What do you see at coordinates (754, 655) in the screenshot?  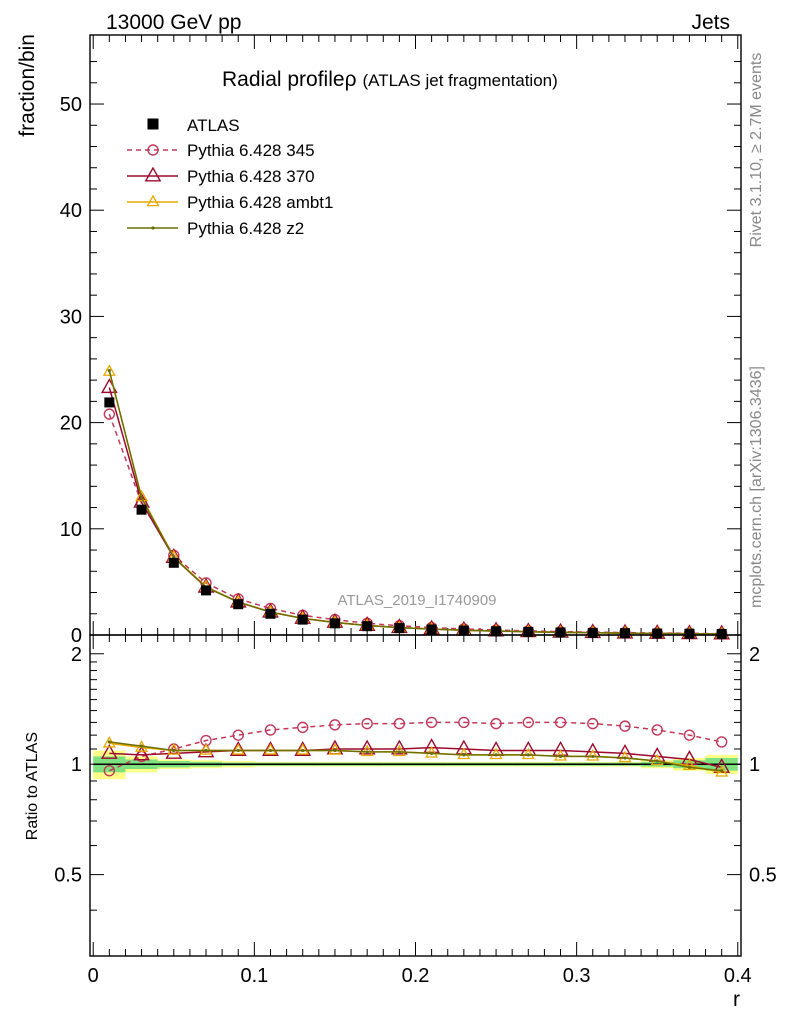 I see `ratio-tick-label-right: 2` at bounding box center [754, 655].